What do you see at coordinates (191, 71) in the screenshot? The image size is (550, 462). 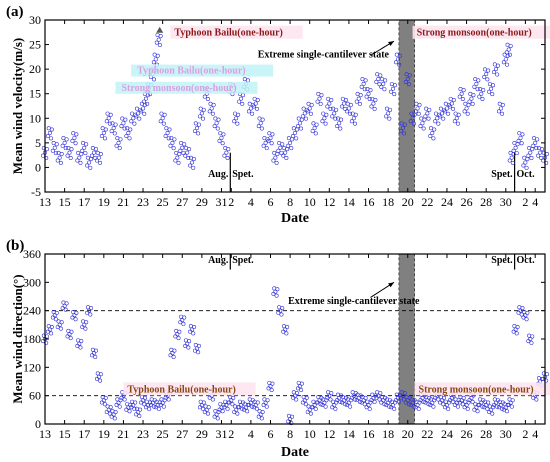 I see `ghost-label: Typhoon Bailu(one-hour)` at bounding box center [191, 71].